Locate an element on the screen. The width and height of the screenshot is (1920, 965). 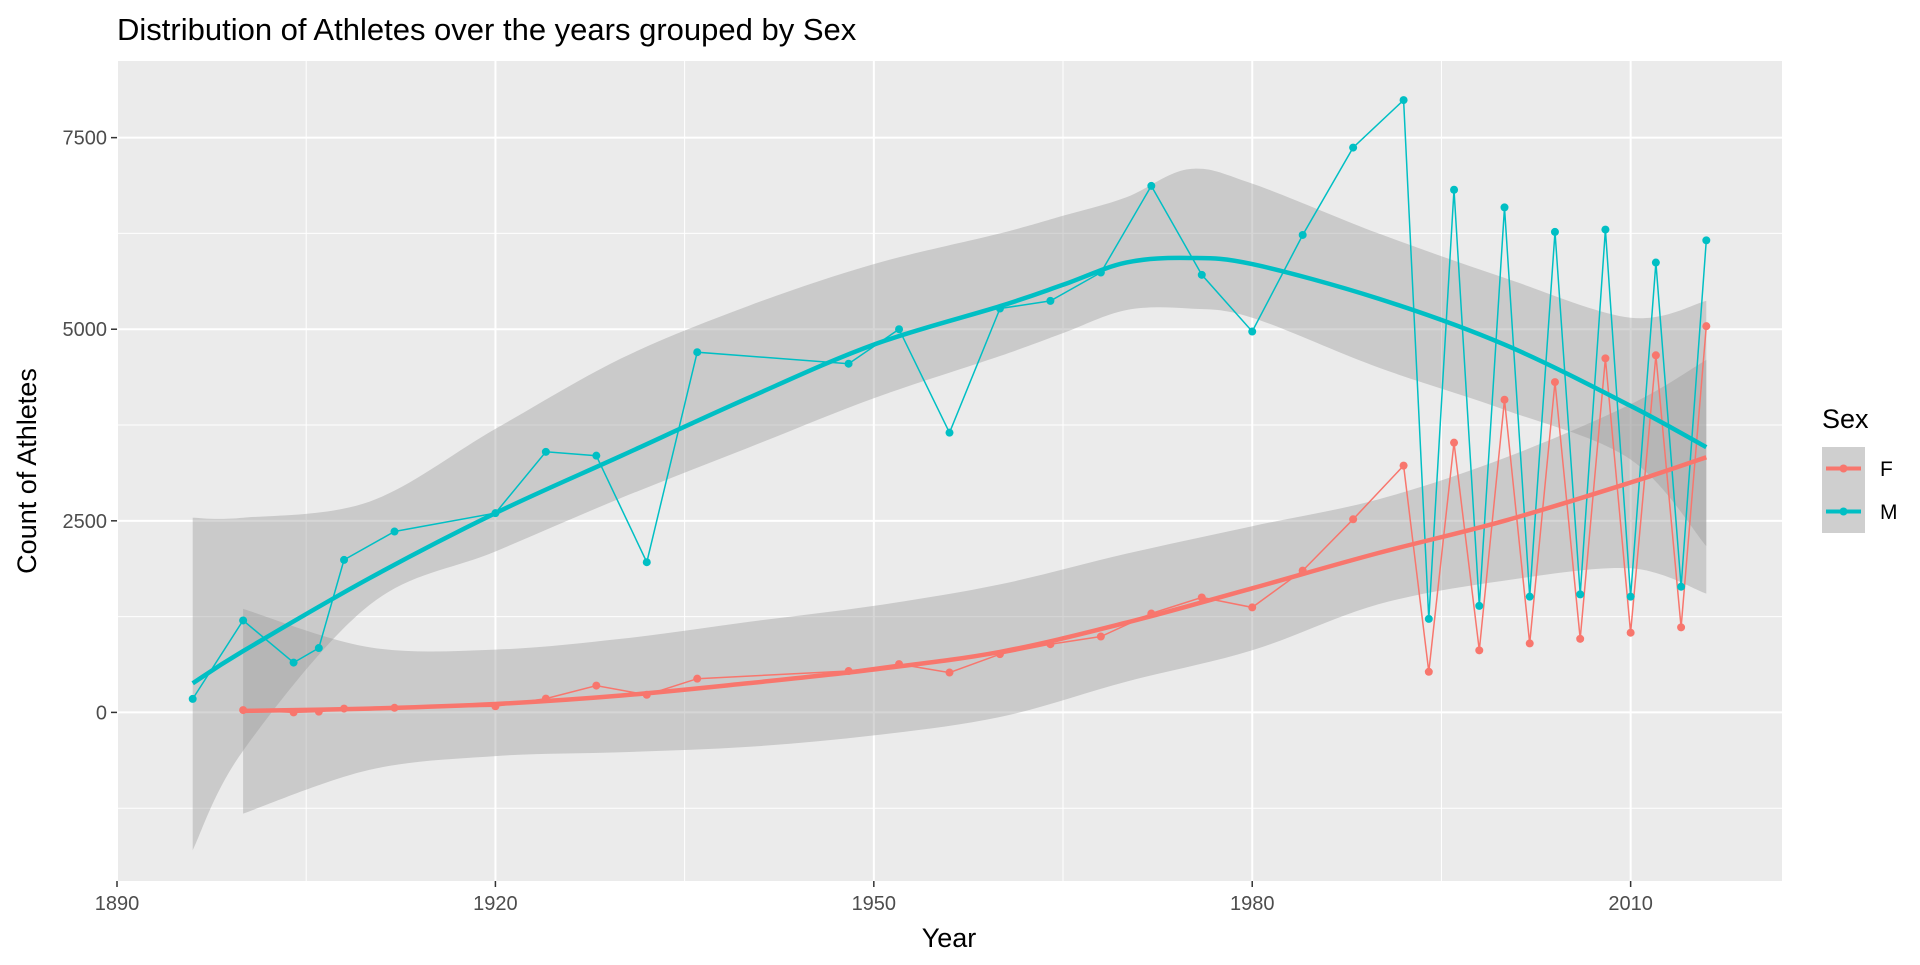
x-tick-label: 1980 is located at coordinates (1252, 904).